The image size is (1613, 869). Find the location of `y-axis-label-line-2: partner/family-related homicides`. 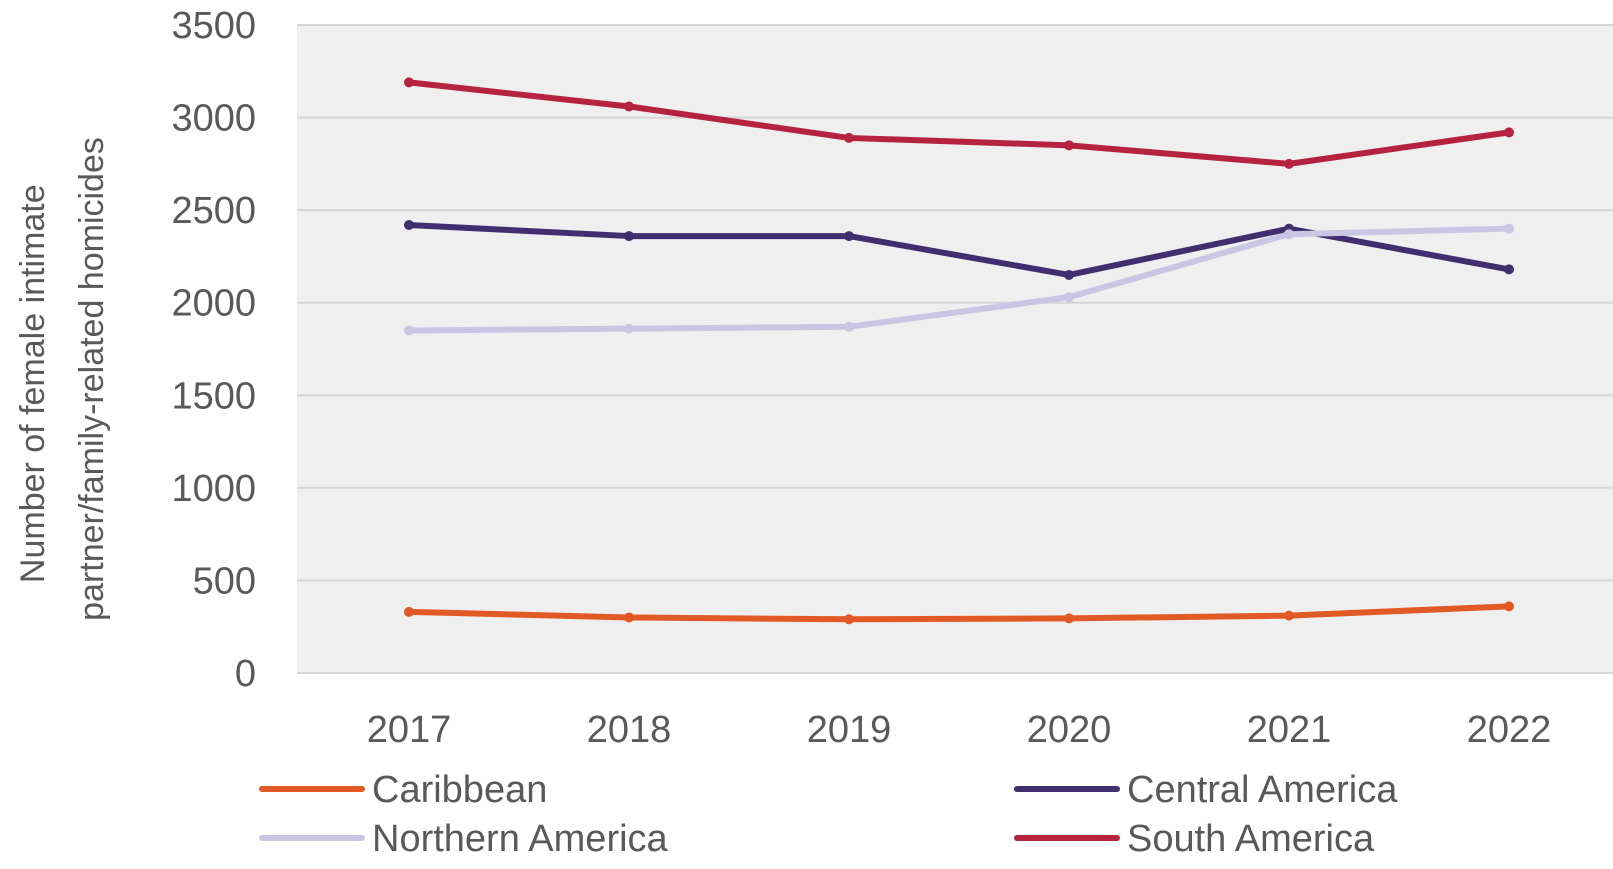

y-axis-label-line-2: partner/family-related homicides is located at coordinates (92, 379).